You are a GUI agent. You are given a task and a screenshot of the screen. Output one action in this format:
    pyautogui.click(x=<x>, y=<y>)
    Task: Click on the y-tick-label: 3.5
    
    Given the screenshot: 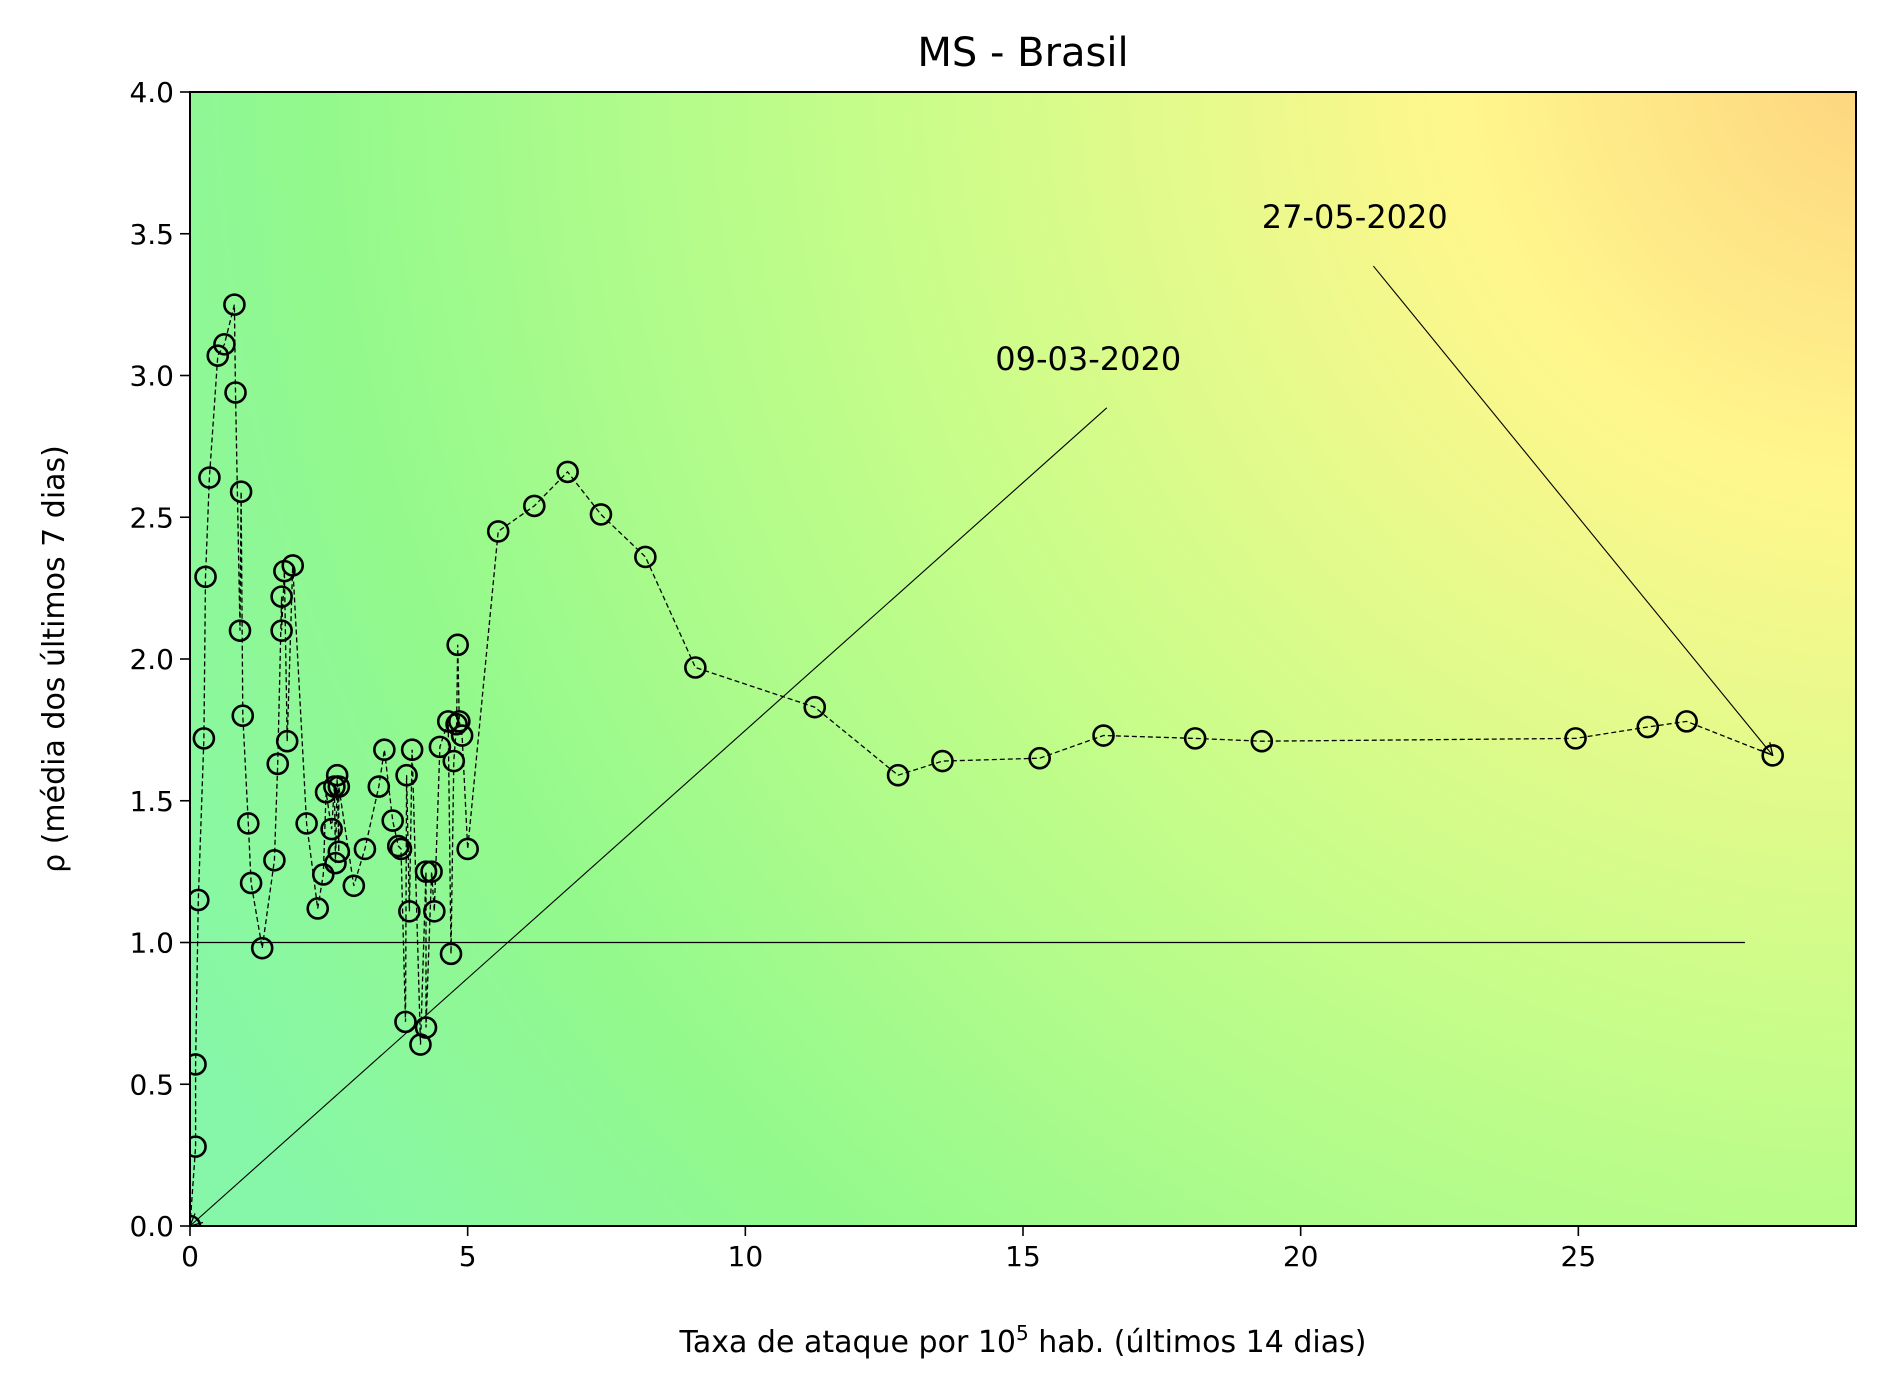 What is the action you would take?
    pyautogui.click(x=151, y=234)
    